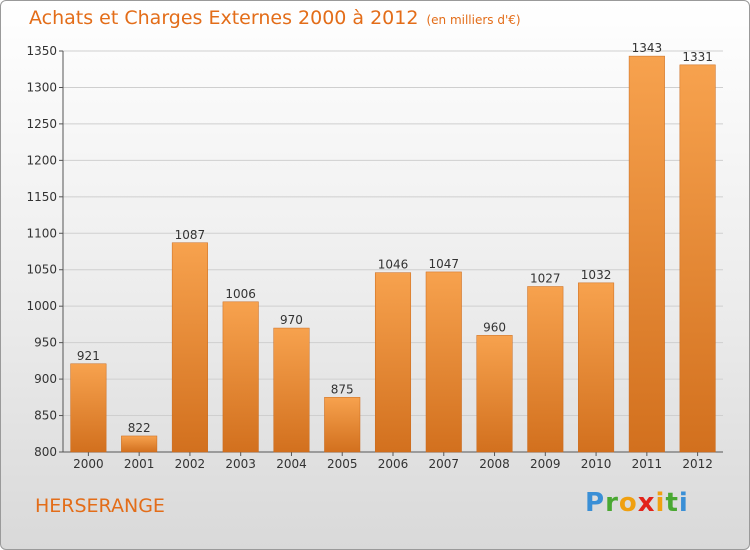 This screenshot has width=750, height=550. I want to click on y-tick-label: 1350, so click(41, 51).